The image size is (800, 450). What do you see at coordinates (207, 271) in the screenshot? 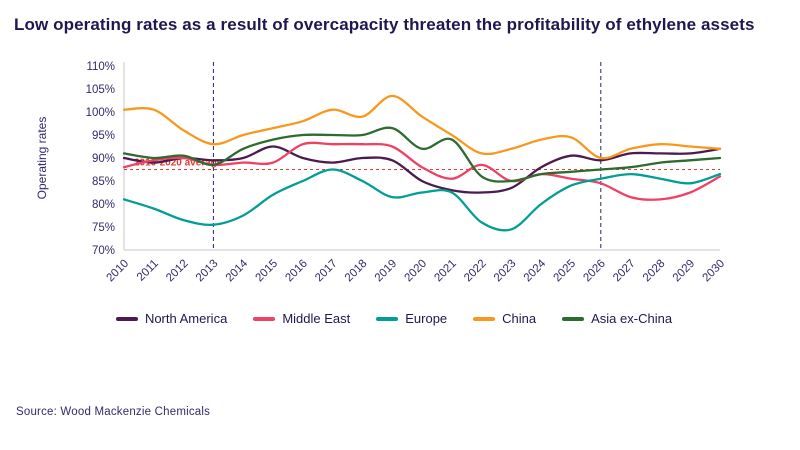
I see `x-tick-label: 2013` at bounding box center [207, 271].